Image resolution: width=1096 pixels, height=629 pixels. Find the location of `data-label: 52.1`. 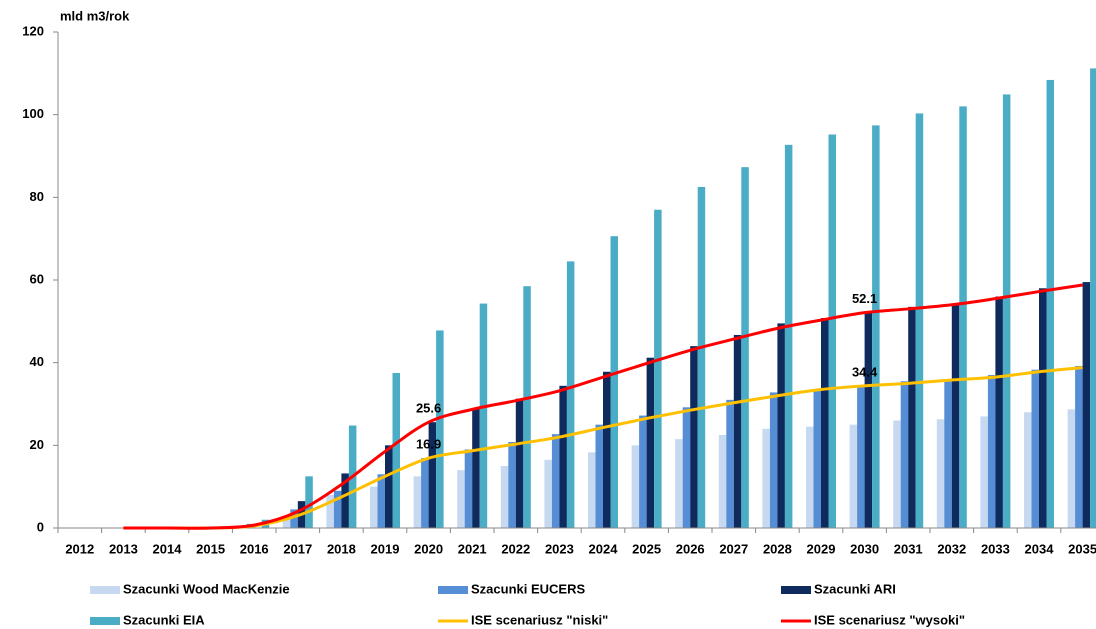

data-label: 52.1 is located at coordinates (864, 298).